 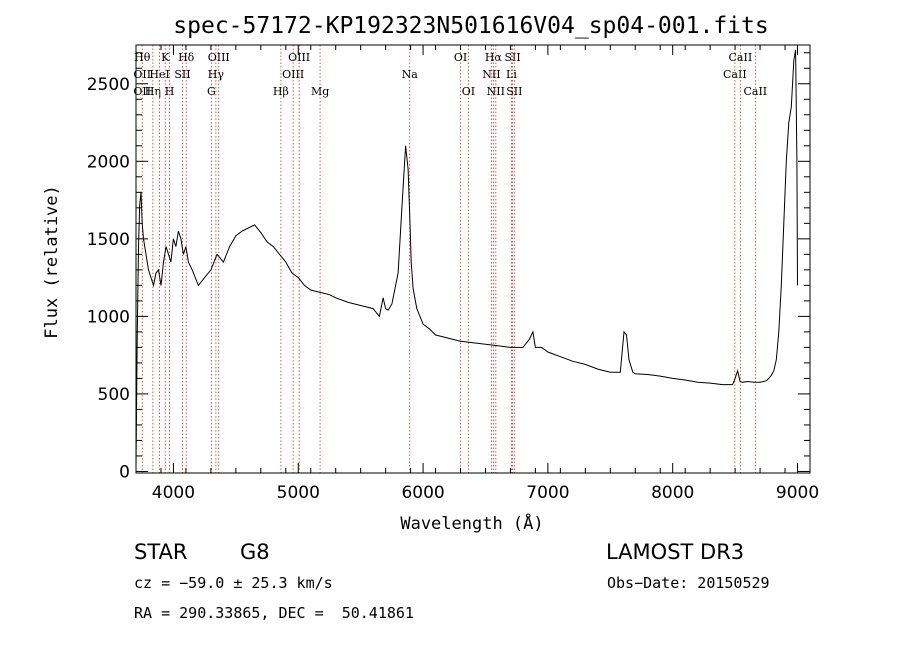 What do you see at coordinates (52, 262) in the screenshot?
I see `y-axis-label: Flux (relative)` at bounding box center [52, 262].